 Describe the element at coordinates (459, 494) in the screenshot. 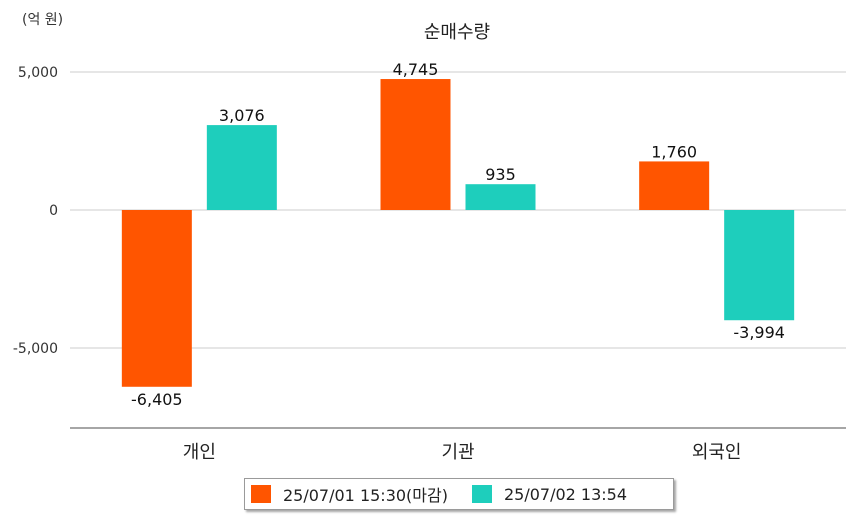

I see `legend: 25/07/01 15:30(마감) 25/07/02 13:54` at that location.